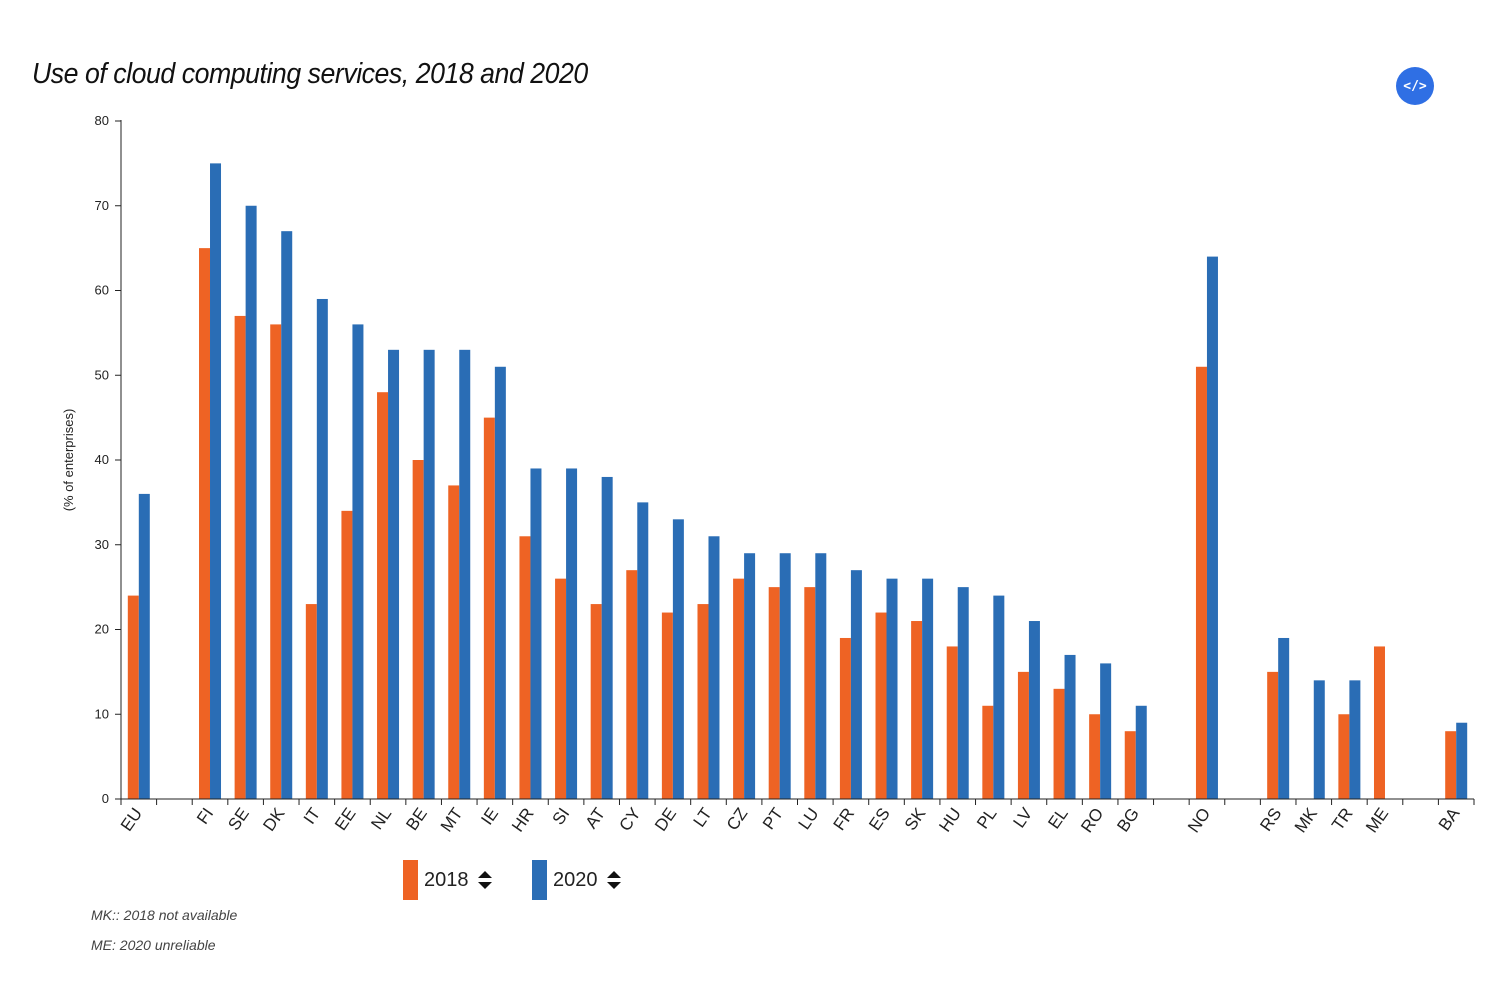 The image size is (1500, 996). I want to click on bar-2018-EL, so click(1059, 743).